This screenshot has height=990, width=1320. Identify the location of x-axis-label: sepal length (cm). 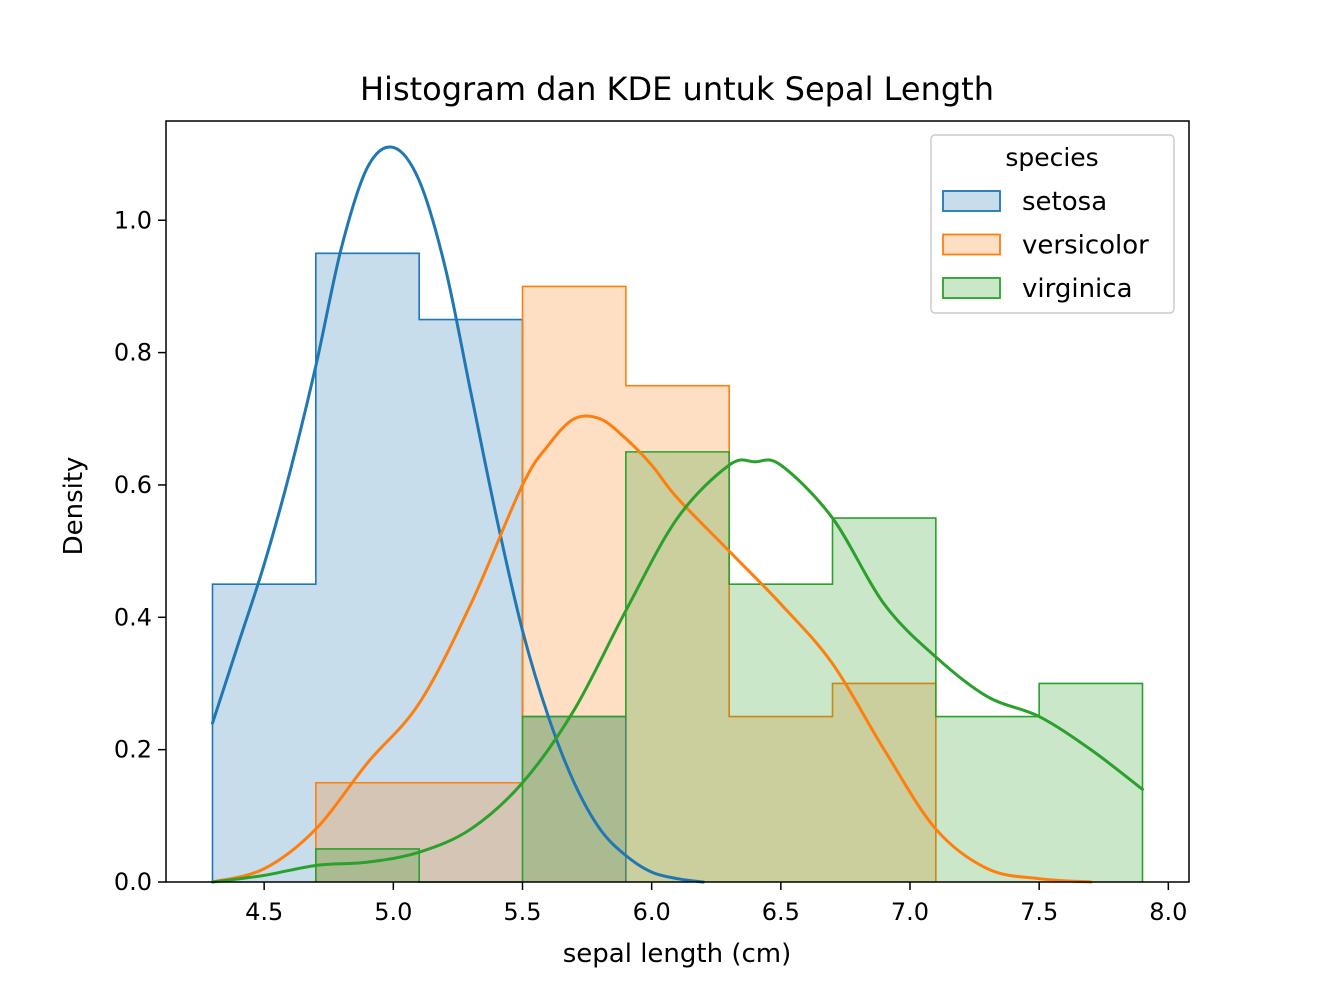
(677, 954).